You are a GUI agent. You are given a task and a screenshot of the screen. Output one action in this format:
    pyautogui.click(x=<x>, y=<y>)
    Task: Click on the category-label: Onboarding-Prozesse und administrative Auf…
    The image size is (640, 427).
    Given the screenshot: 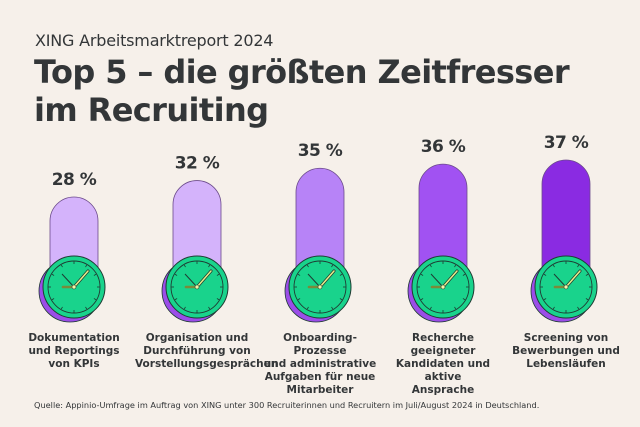 What is the action you would take?
    pyautogui.click(x=320, y=364)
    